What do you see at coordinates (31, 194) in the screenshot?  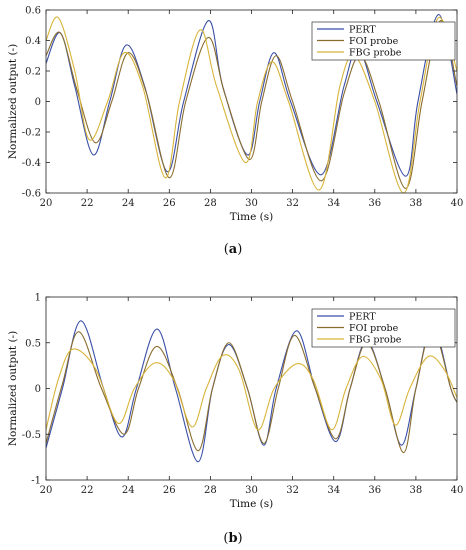 I see `y-tick-label: -0.6` at bounding box center [31, 194].